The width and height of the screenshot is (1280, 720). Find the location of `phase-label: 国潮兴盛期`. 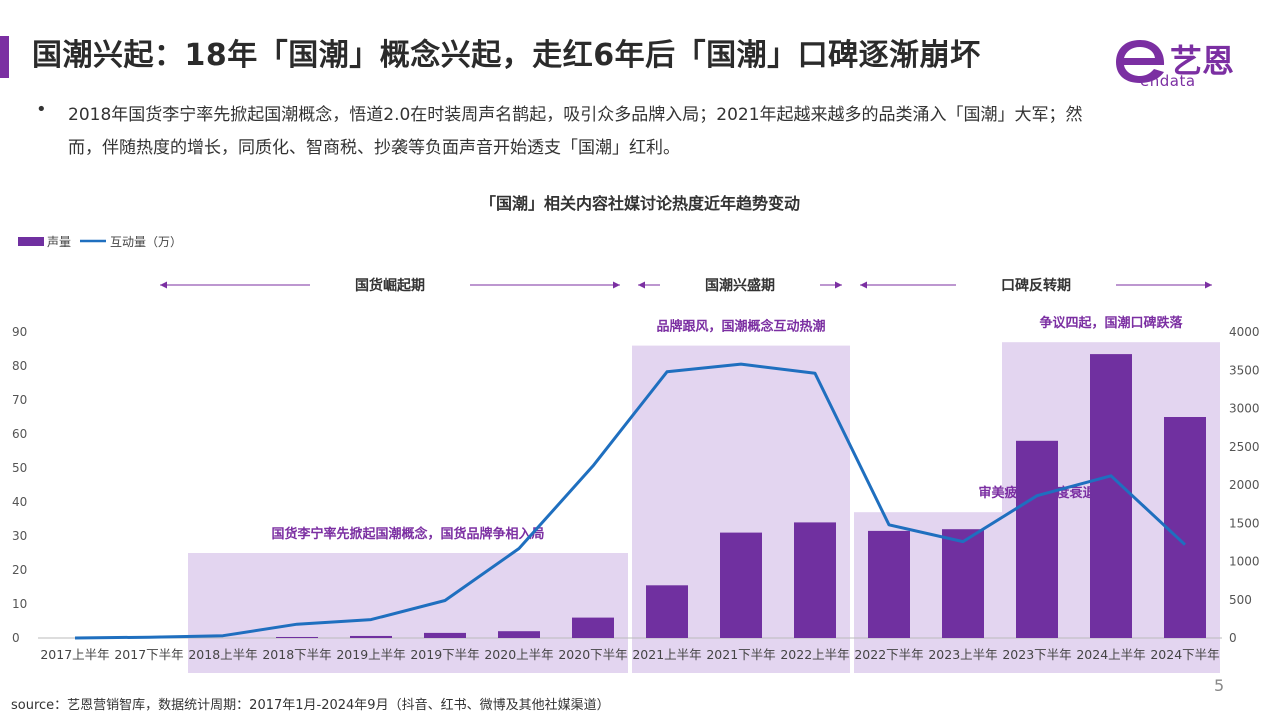

phase-label: 国潮兴盛期 is located at coordinates (740, 285).